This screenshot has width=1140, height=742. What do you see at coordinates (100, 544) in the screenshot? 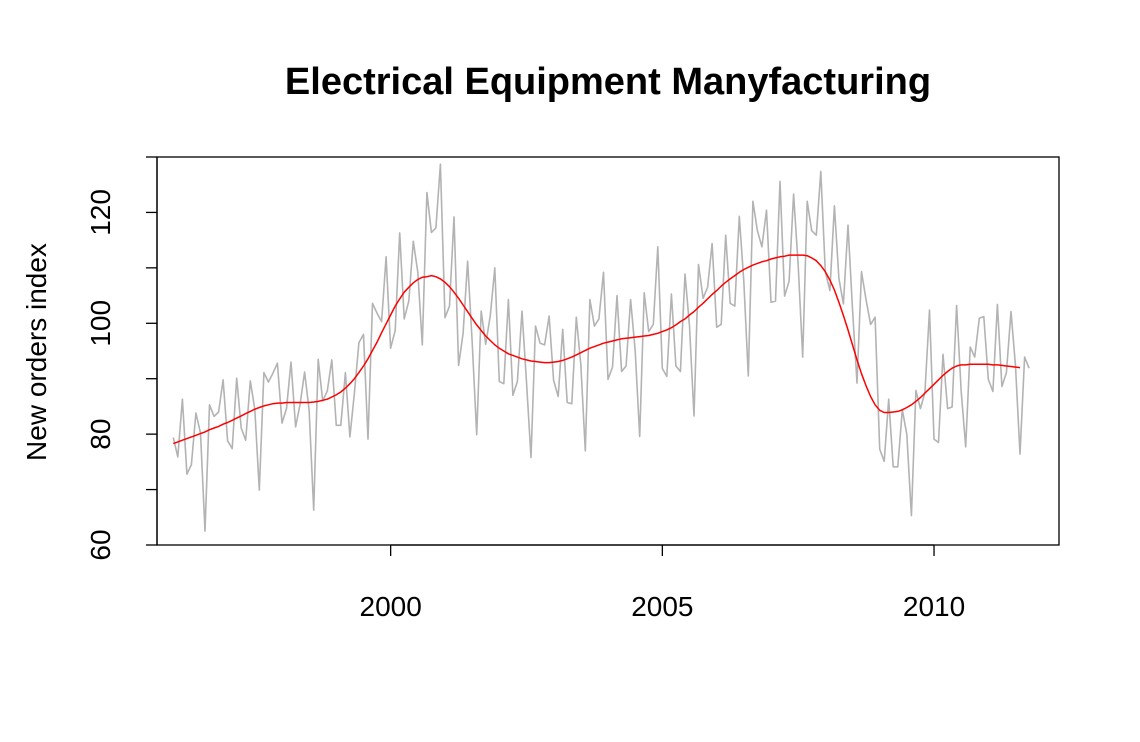
I see `y-tick-label: 60` at bounding box center [100, 544].